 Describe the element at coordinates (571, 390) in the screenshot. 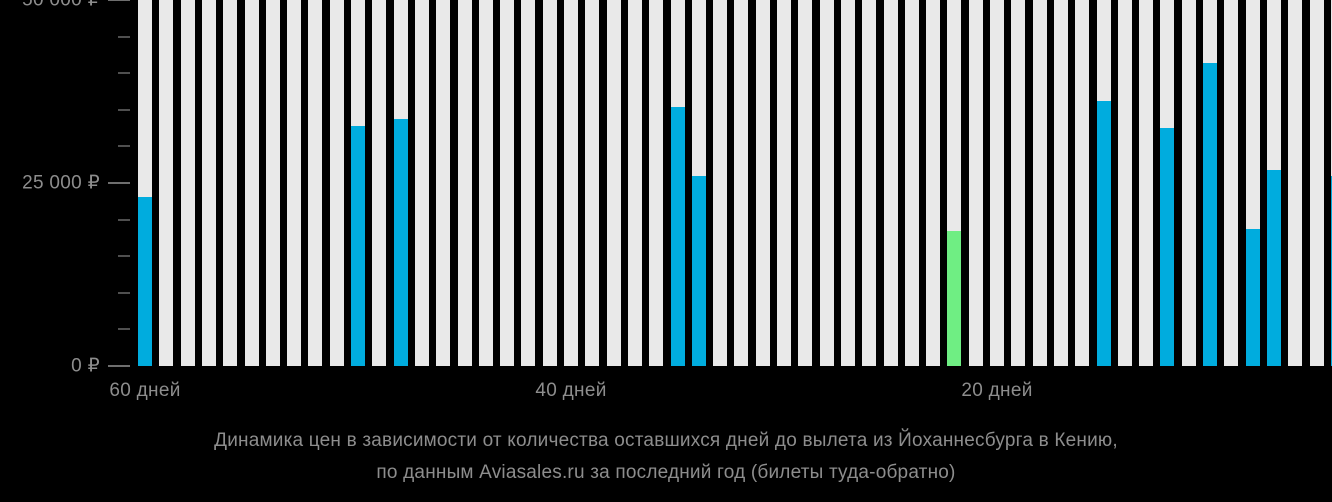

I see `x-axis-label: 40 дней` at that location.